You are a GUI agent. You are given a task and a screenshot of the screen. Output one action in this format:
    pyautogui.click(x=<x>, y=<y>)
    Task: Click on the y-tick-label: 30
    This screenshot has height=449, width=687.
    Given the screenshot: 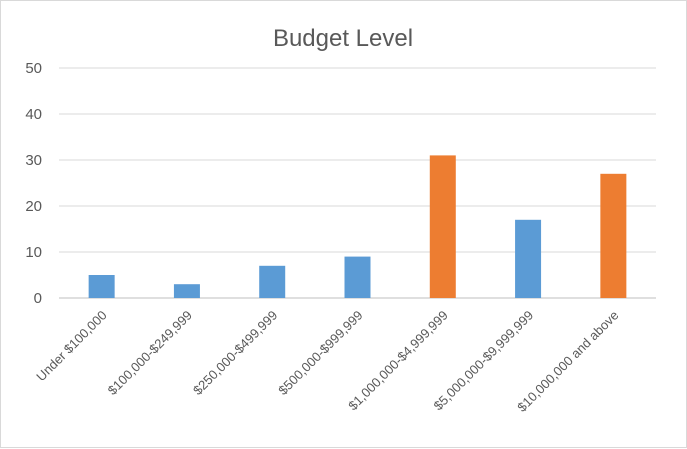 What is the action you would take?
    pyautogui.click(x=33, y=160)
    